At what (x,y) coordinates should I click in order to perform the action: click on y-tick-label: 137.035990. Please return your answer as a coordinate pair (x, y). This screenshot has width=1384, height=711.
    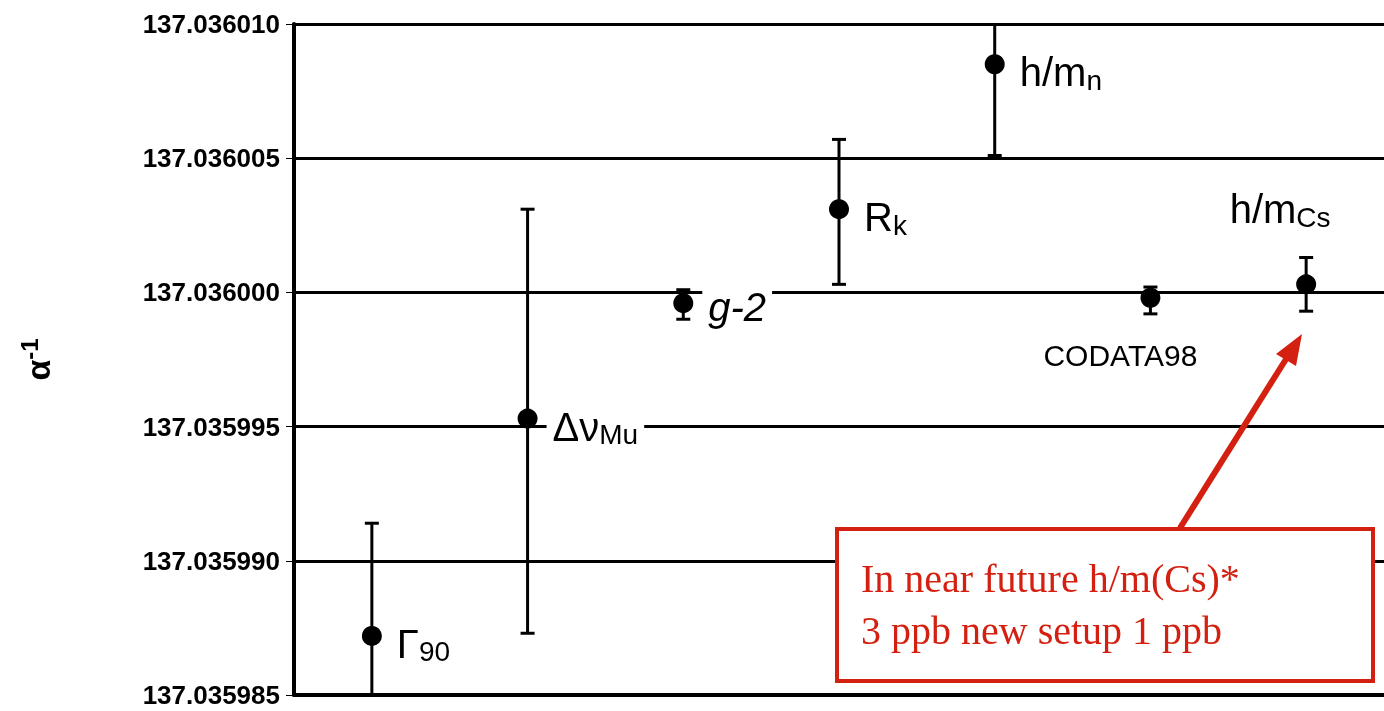
    Looking at the image, I should click on (211, 560).